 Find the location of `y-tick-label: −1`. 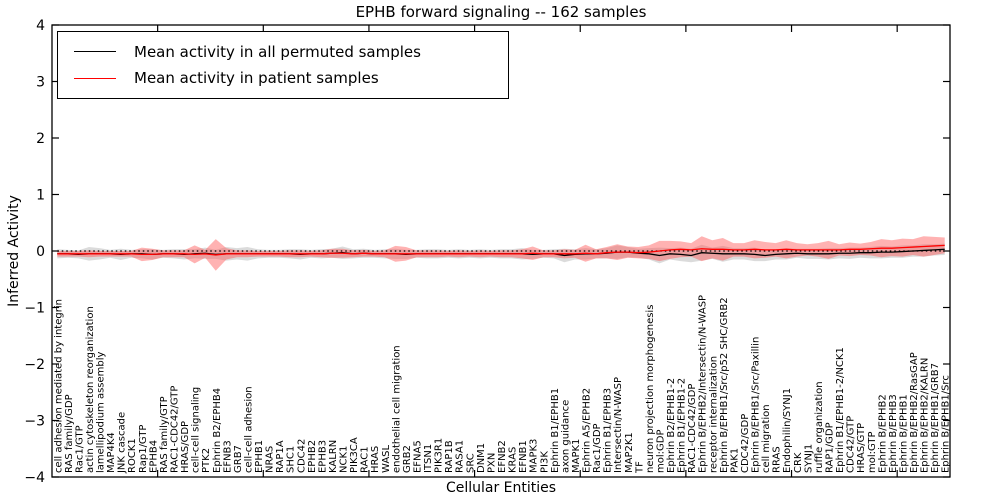

y-tick-label: −1 is located at coordinates (34, 309).